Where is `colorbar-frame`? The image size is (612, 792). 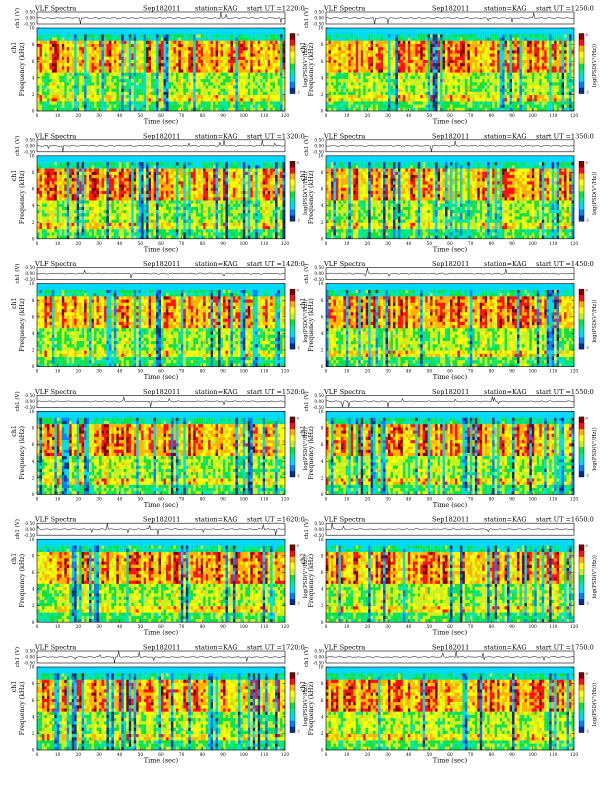
colorbar-frame is located at coordinates (292, 574).